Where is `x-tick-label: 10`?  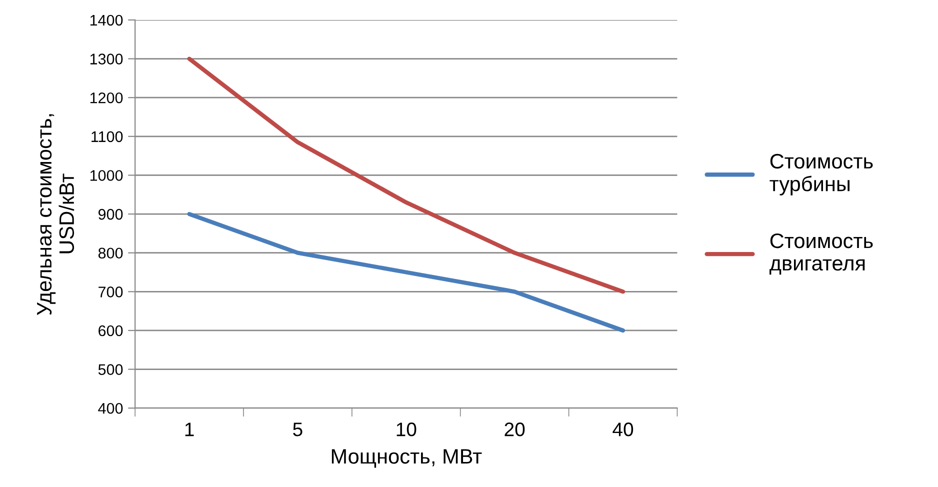 x-tick-label: 10 is located at coordinates (406, 429).